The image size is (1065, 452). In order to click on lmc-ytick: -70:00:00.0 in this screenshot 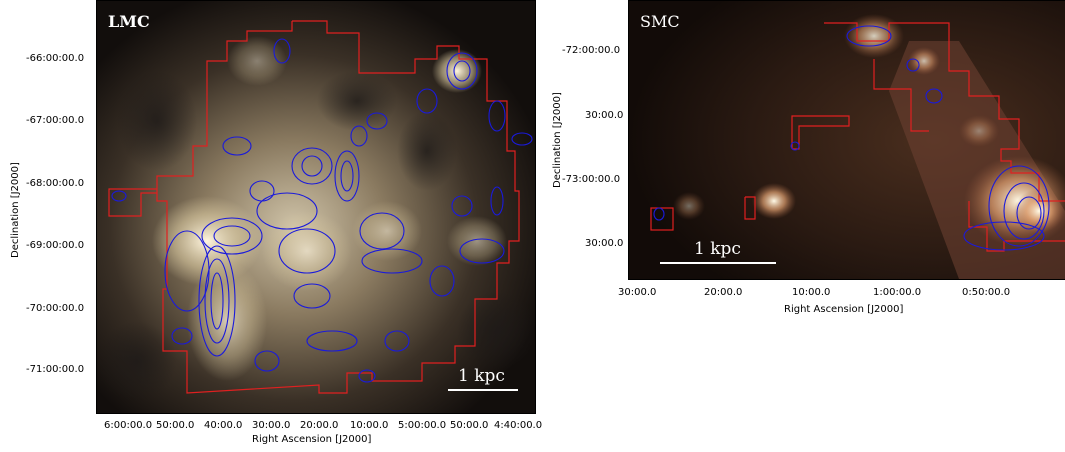, I will do `click(55, 308)`.